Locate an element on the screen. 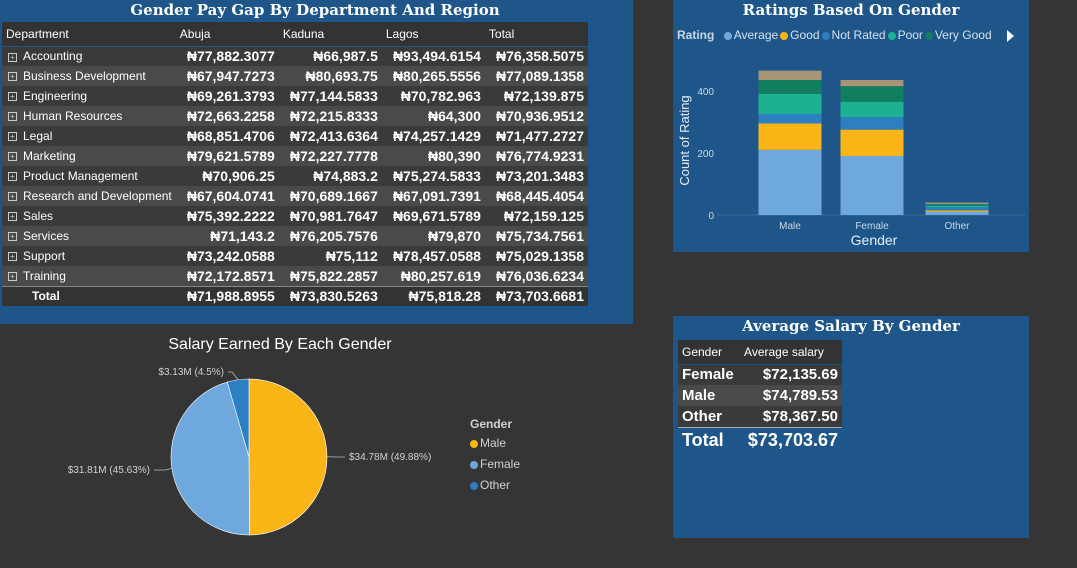 This screenshot has width=1077, height=568. department-label: Research and Development is located at coordinates (97, 196).